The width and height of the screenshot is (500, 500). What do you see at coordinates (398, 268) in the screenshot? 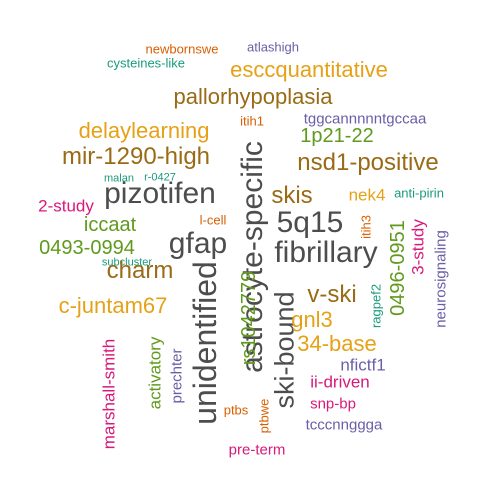
I see `word-0496-0951: 0496-0951` at bounding box center [398, 268].